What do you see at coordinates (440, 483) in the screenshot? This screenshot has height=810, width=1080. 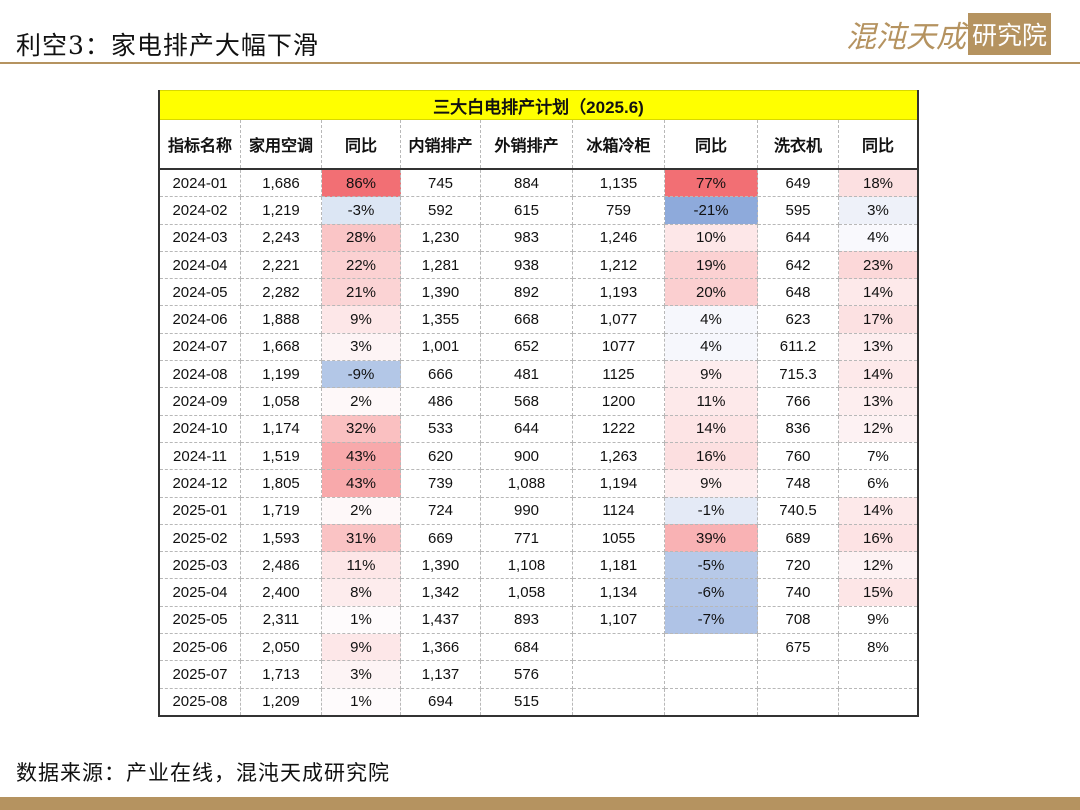 I see `table-cell: 739` at bounding box center [440, 483].